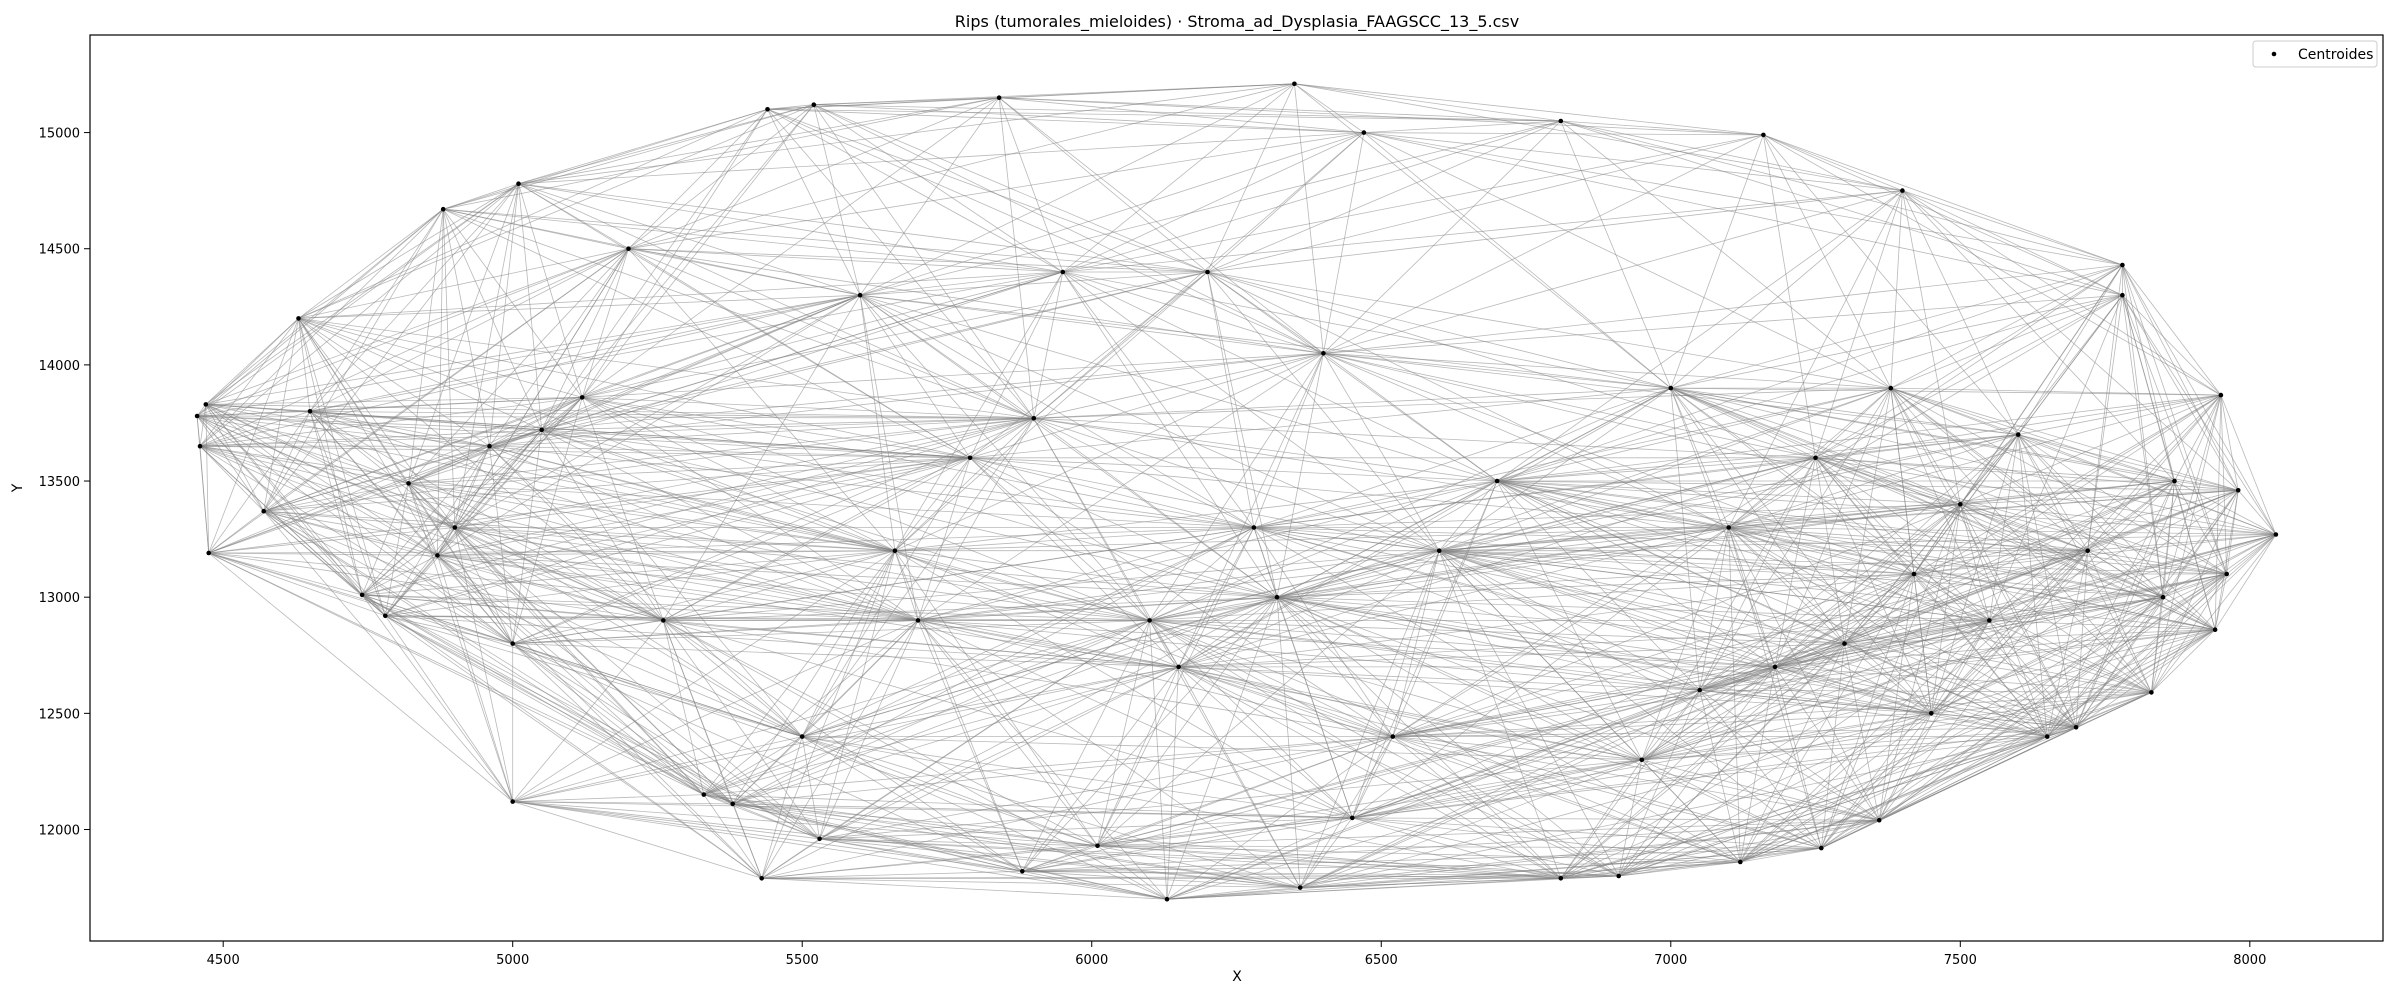 The image size is (2400, 1000). Describe the element at coordinates (2315, 54) in the screenshot. I see `legend: Centroides` at that location.